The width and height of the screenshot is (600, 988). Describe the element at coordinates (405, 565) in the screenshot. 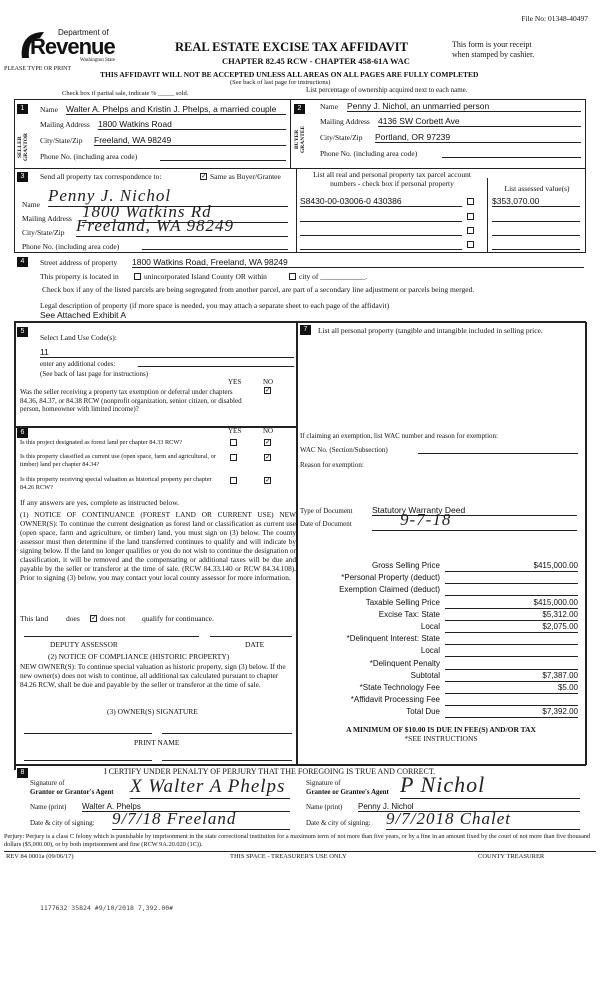

I see `price-label: Gross Selling Price` at that location.